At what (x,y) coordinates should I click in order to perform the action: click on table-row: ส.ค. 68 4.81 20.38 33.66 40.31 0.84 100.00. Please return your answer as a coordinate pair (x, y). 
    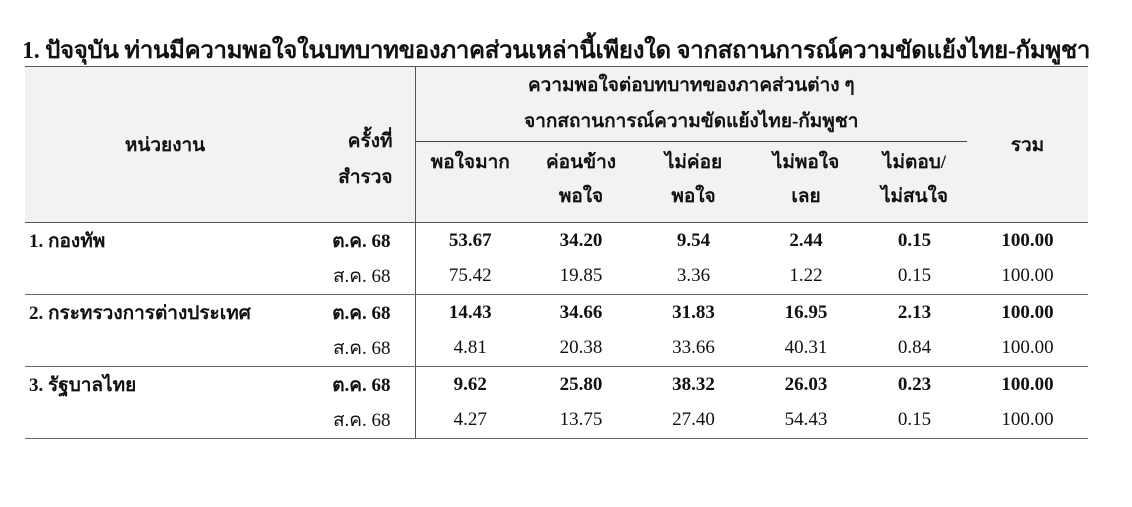
    Looking at the image, I should click on (556, 348).